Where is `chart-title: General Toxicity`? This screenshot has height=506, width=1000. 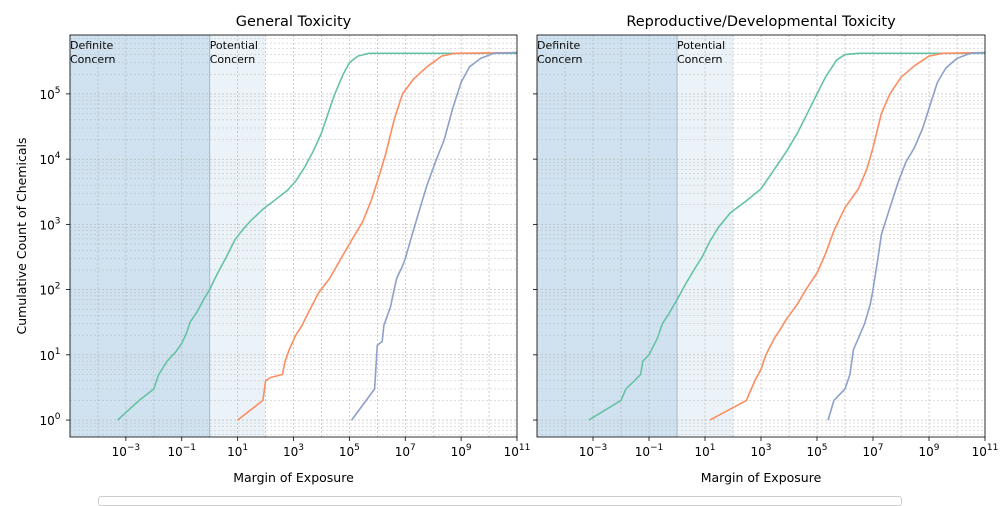
chart-title: General Toxicity is located at coordinates (294, 22).